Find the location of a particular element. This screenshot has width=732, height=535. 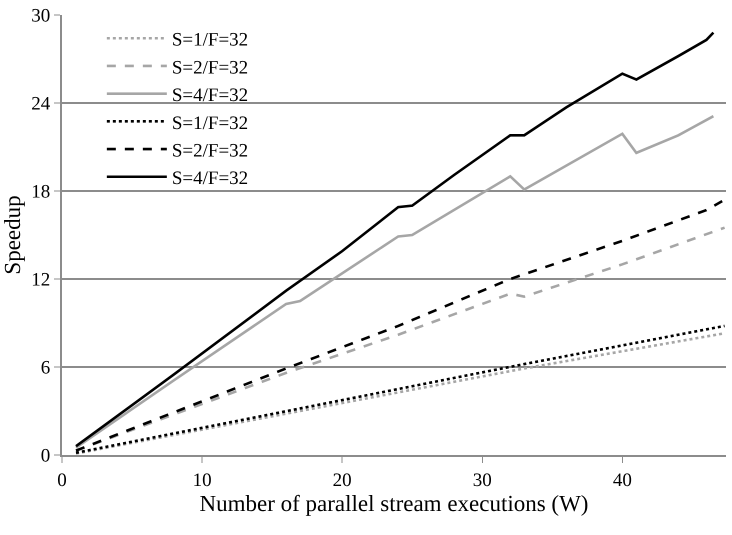

y-axis-title: Speedup is located at coordinates (12, 235).